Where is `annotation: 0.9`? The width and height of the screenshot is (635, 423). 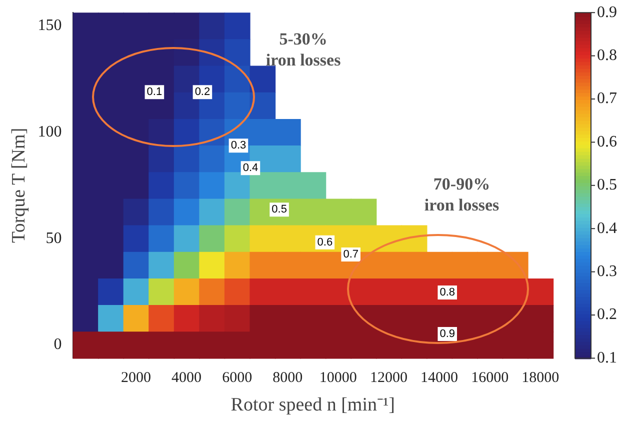 annotation: 0.9 is located at coordinates (448, 334).